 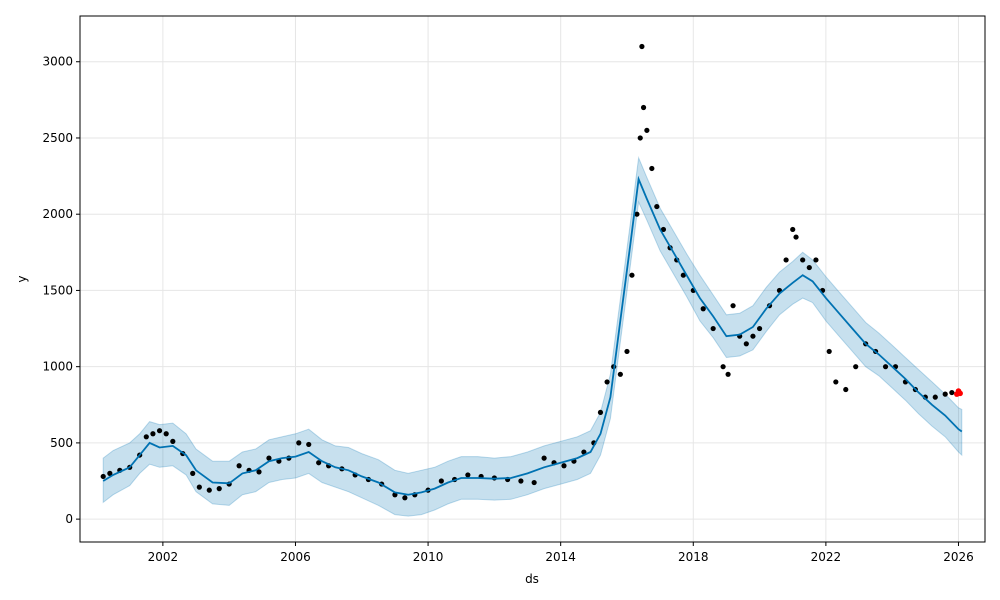 What do you see at coordinates (61, 443) in the screenshot?
I see `y-tick-label: 500` at bounding box center [61, 443].